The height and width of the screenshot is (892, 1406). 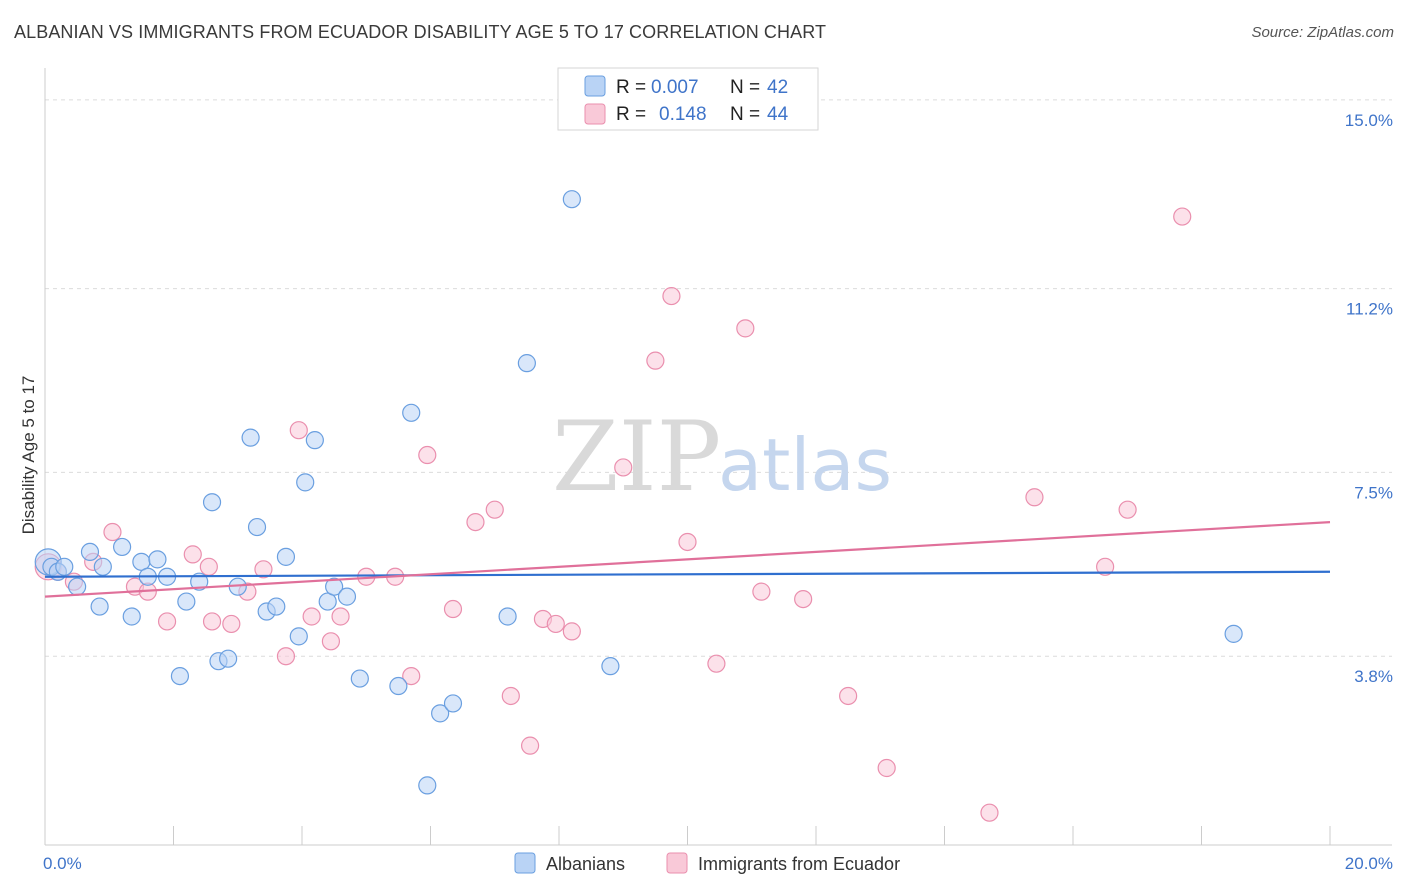 What do you see at coordinates (595, 114) in the screenshot?
I see `legend-swatch-ecuador` at bounding box center [595, 114].